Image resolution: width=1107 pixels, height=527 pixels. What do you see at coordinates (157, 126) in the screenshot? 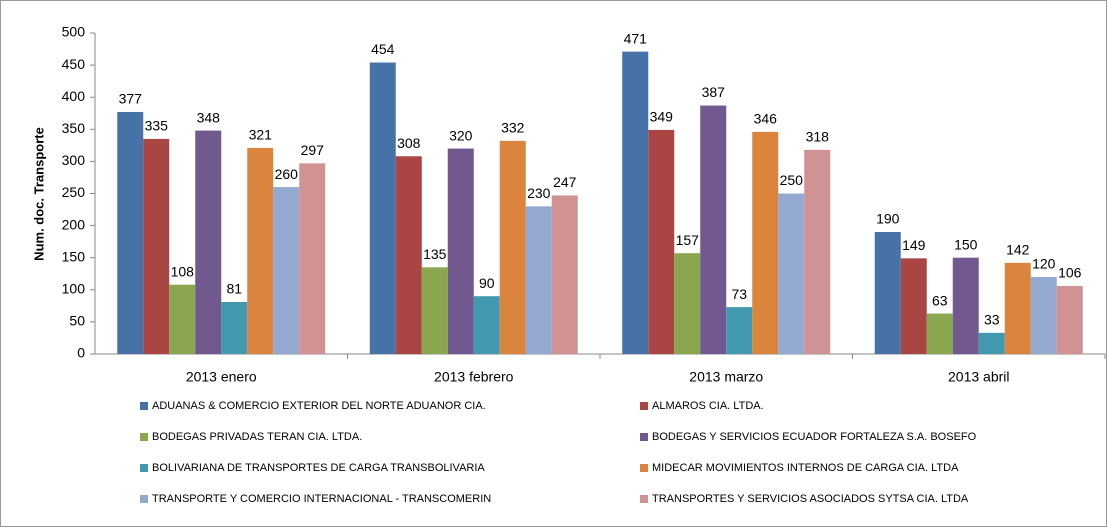
I see `data-label: 335` at bounding box center [157, 126].